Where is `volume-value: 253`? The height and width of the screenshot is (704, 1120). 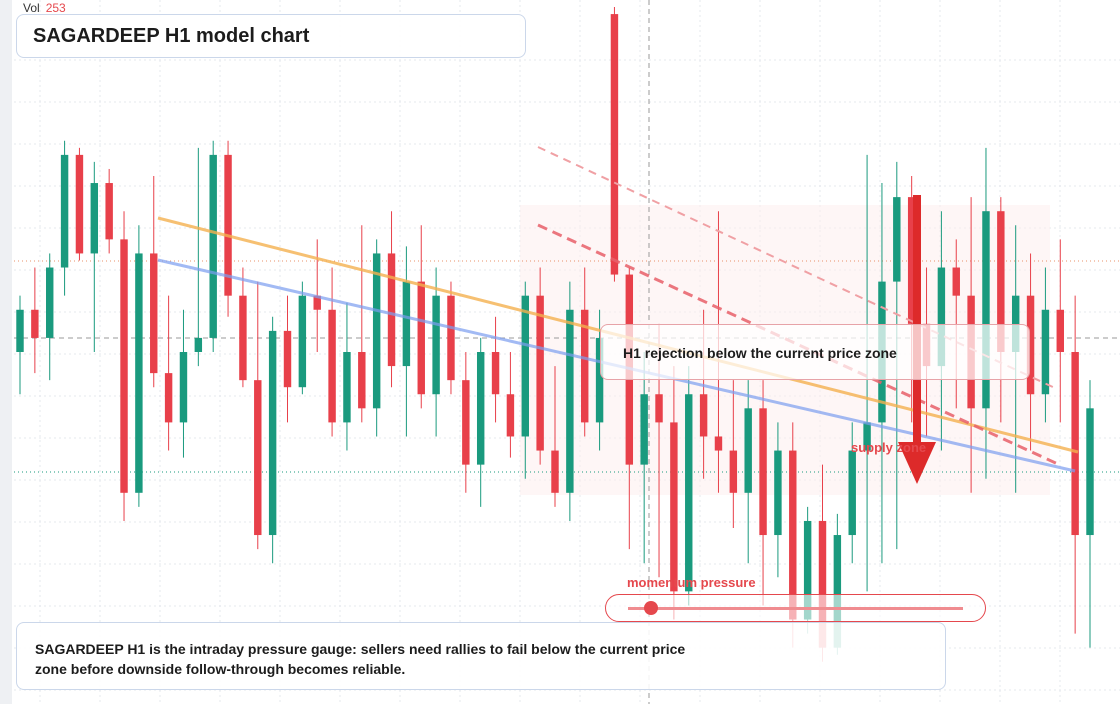 volume-value: 253 is located at coordinates (55, 8).